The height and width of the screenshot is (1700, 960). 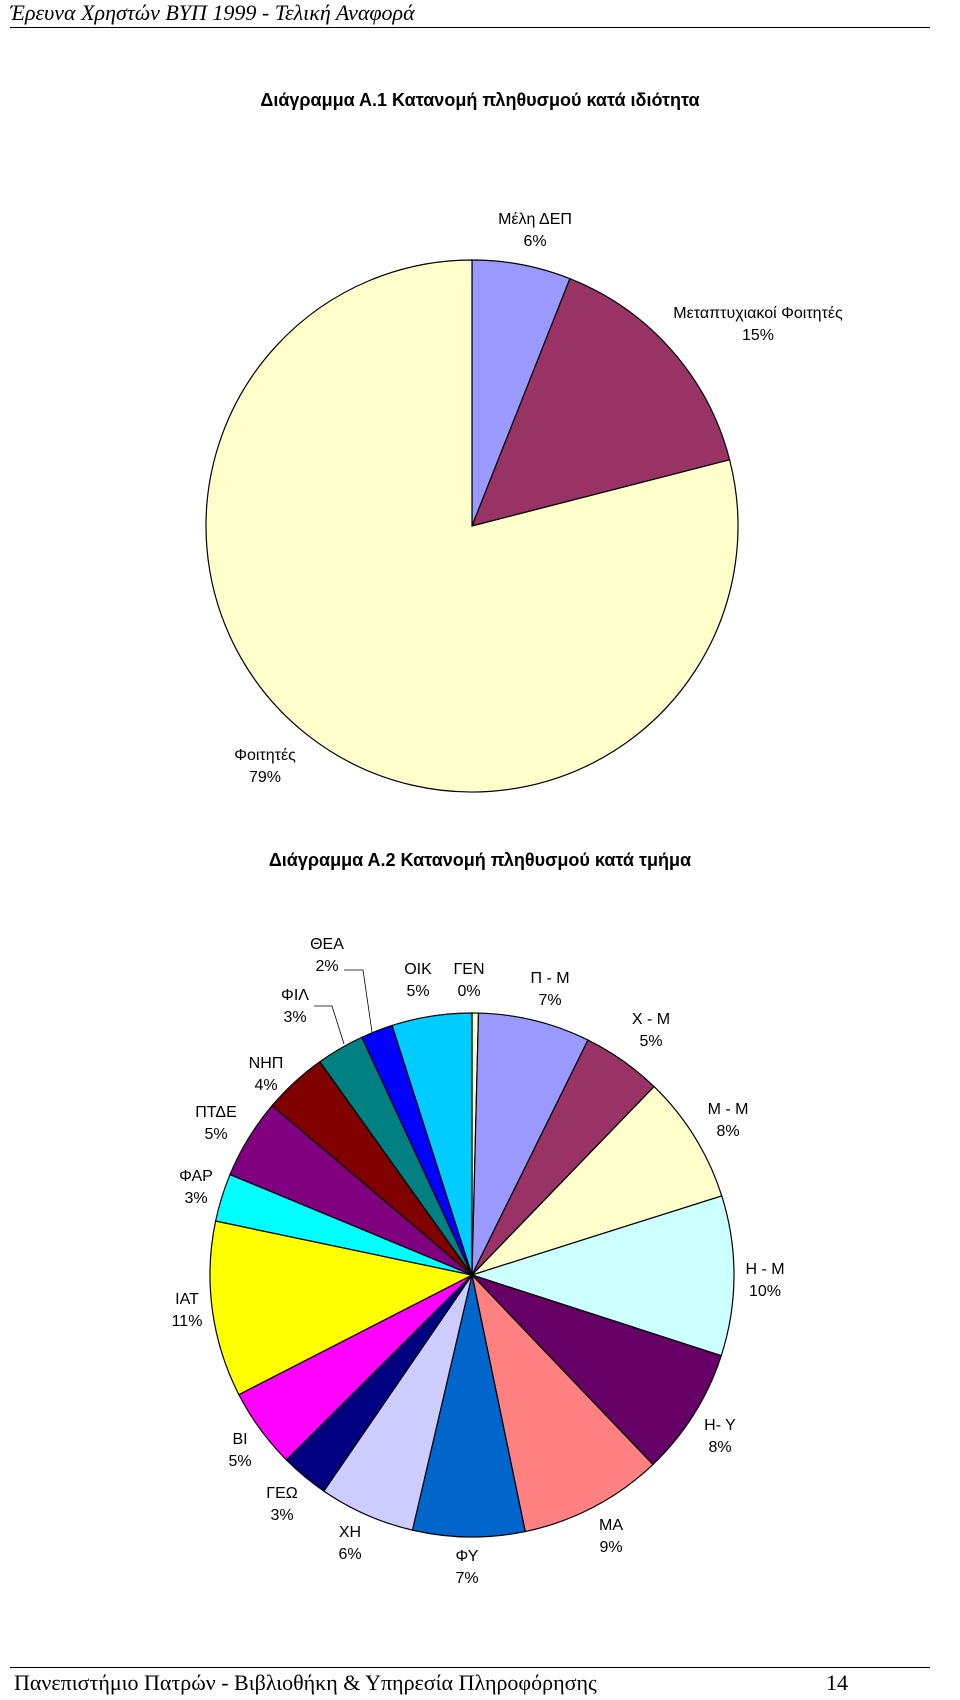 I want to click on chart2-label-11: ΙΑΤ, so click(x=187, y=1299).